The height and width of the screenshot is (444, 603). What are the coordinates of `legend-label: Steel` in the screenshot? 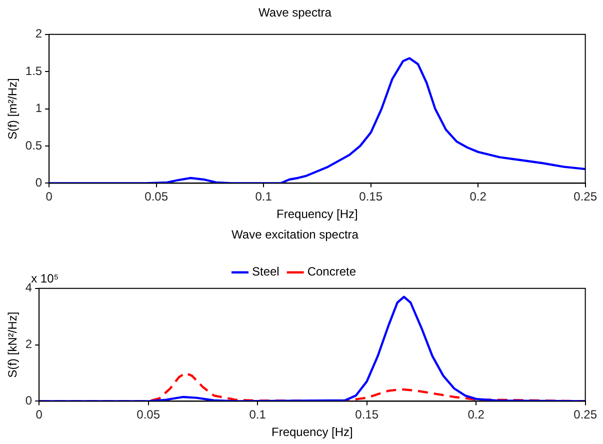 It's located at (266, 271).